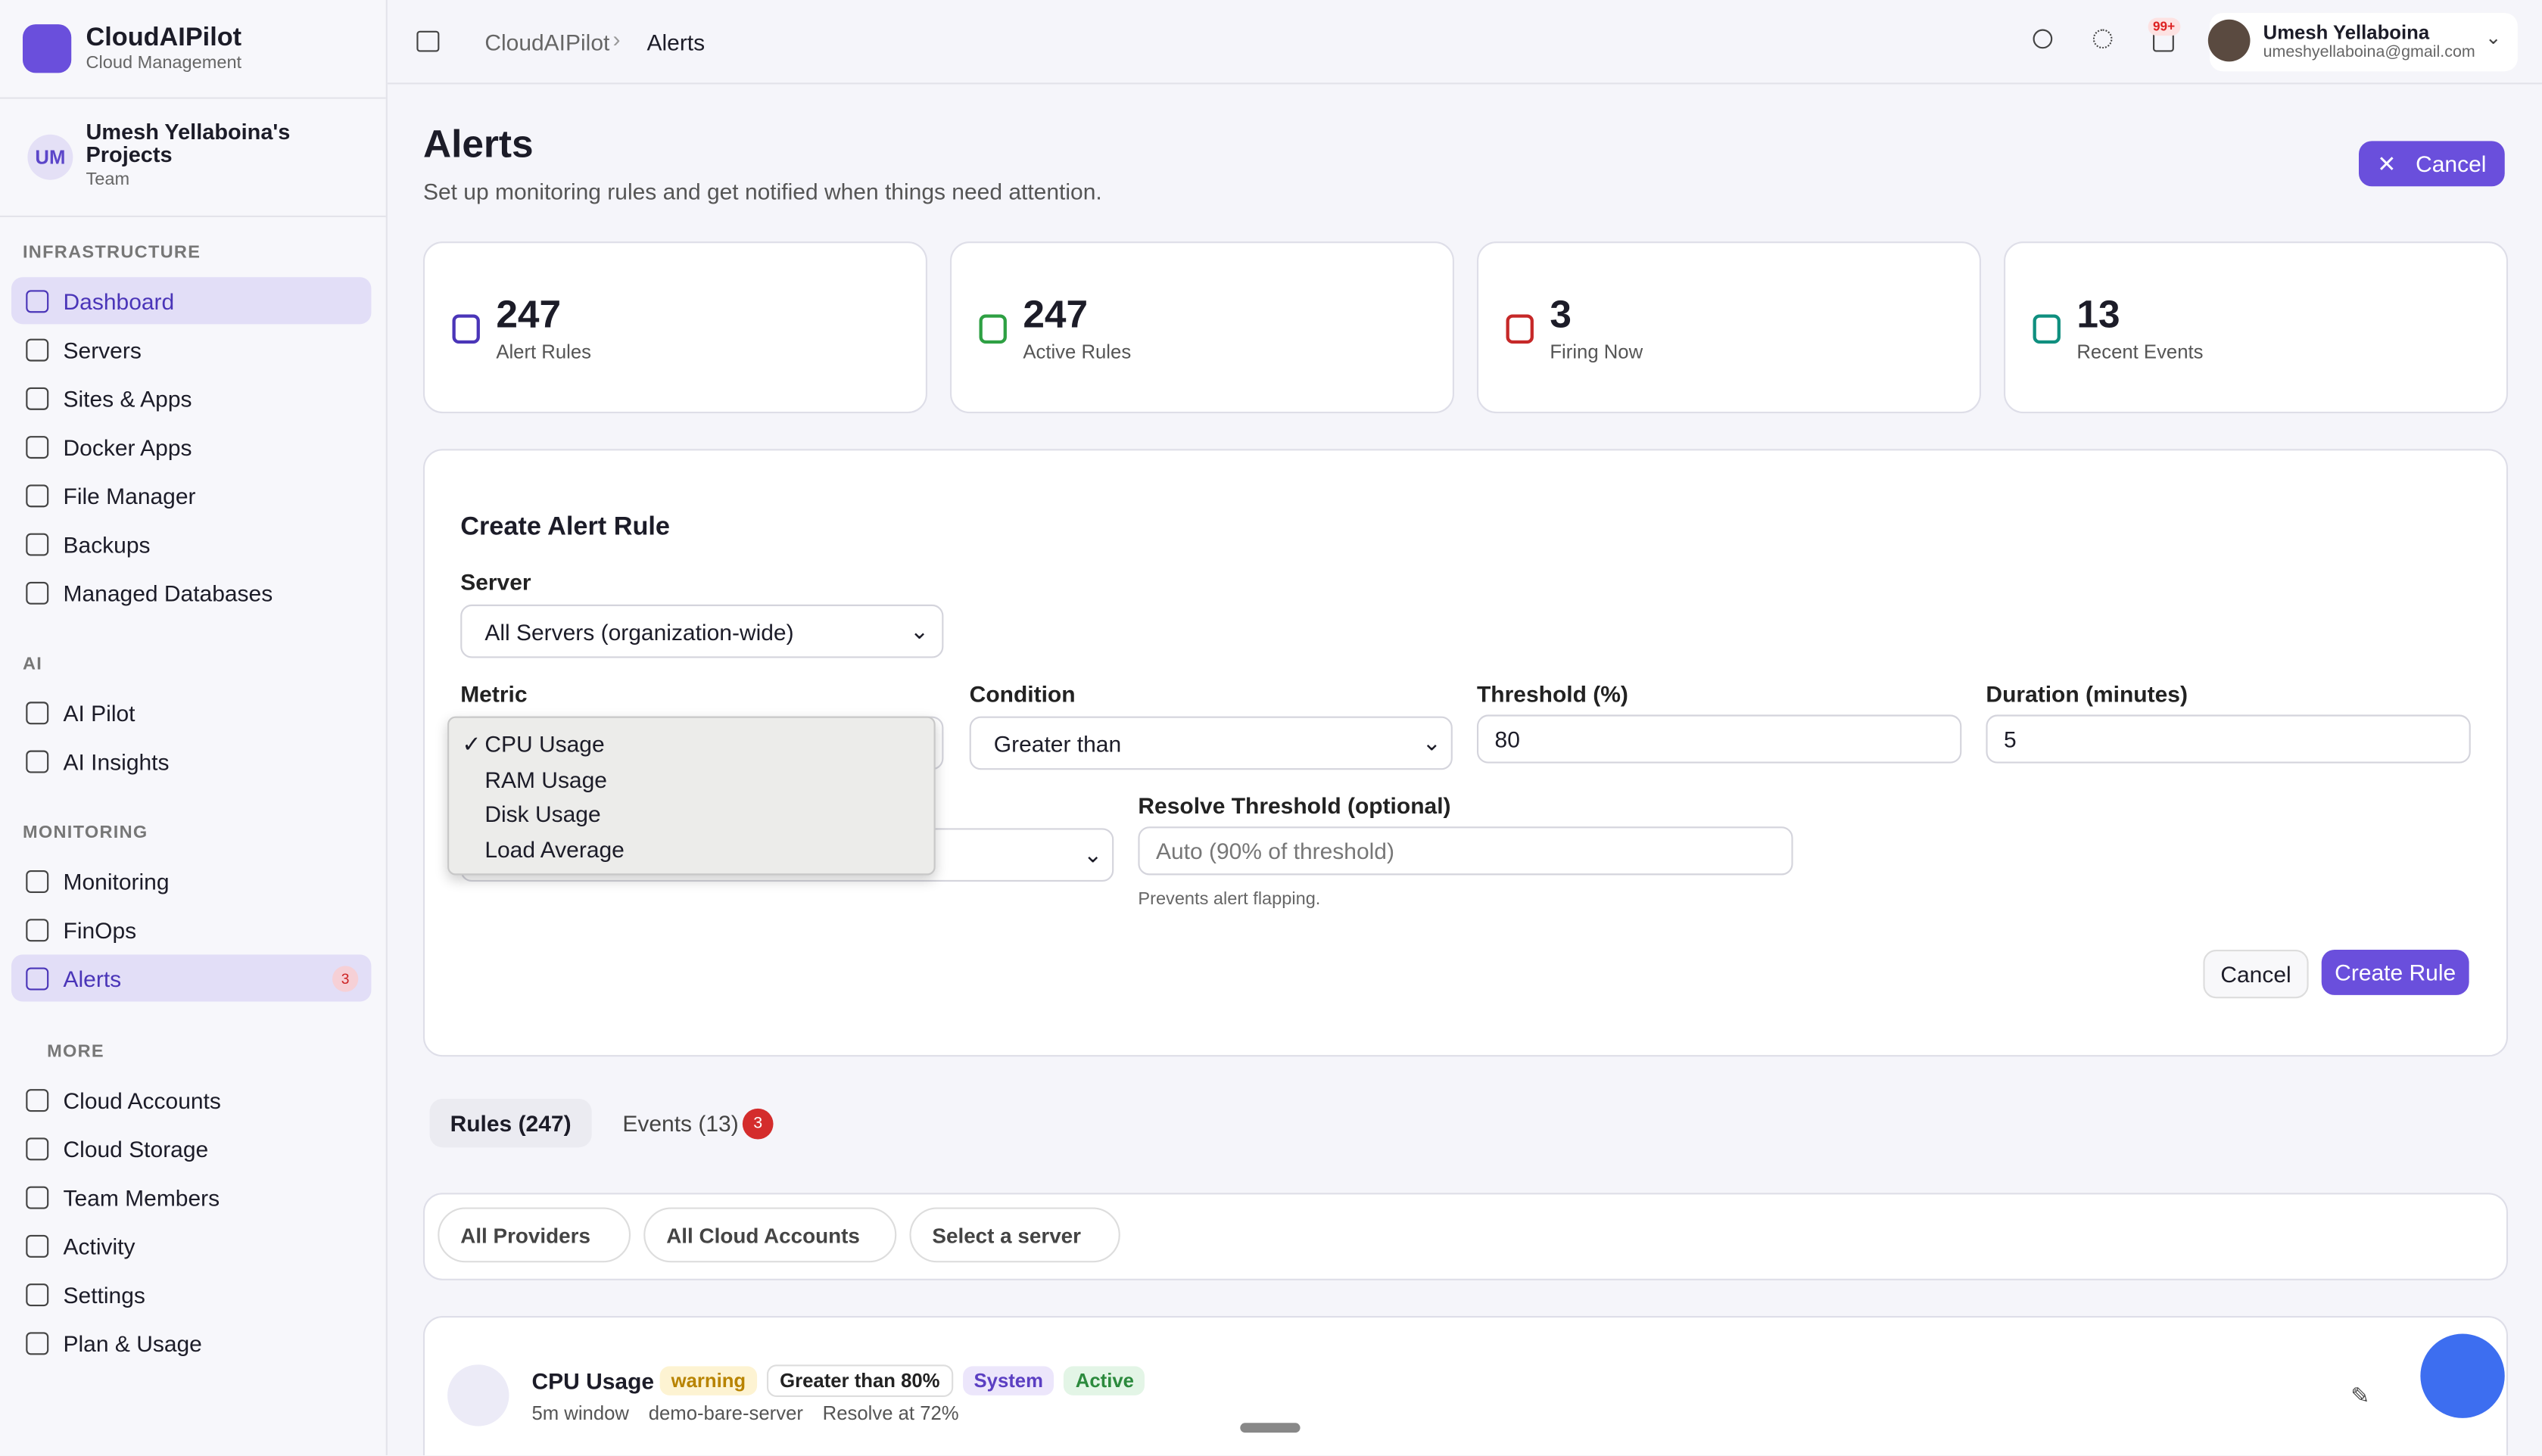 This screenshot has height=1456, width=2542. I want to click on form-cancel: Cancel, so click(2256, 974).